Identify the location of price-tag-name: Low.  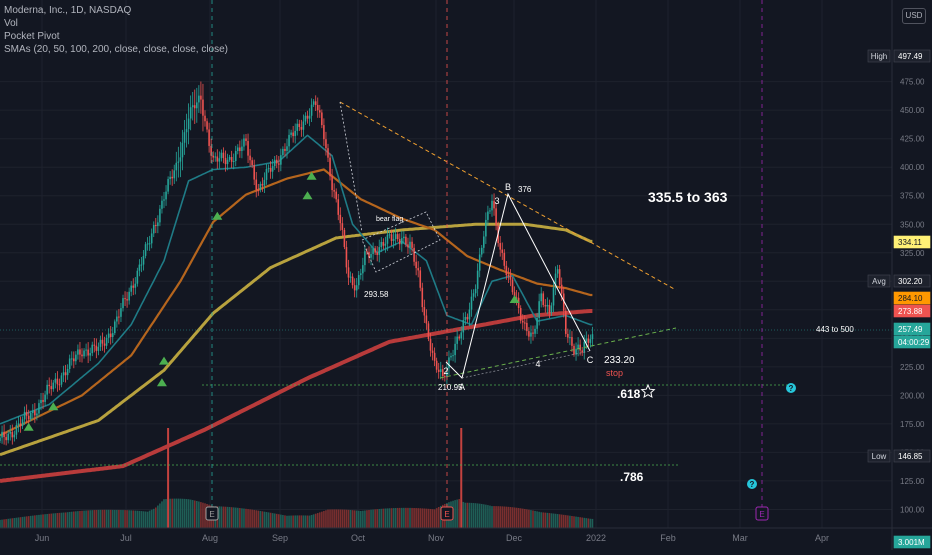
(879, 456).